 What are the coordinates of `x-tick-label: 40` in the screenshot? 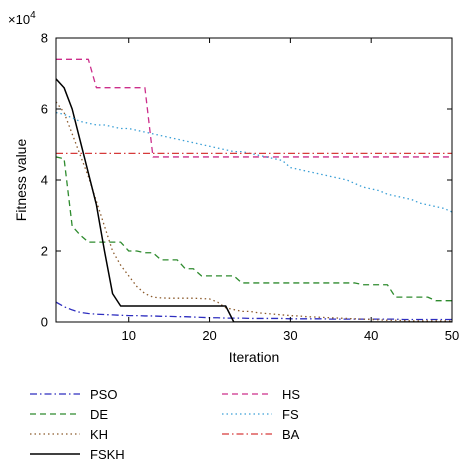 It's located at (371, 335).